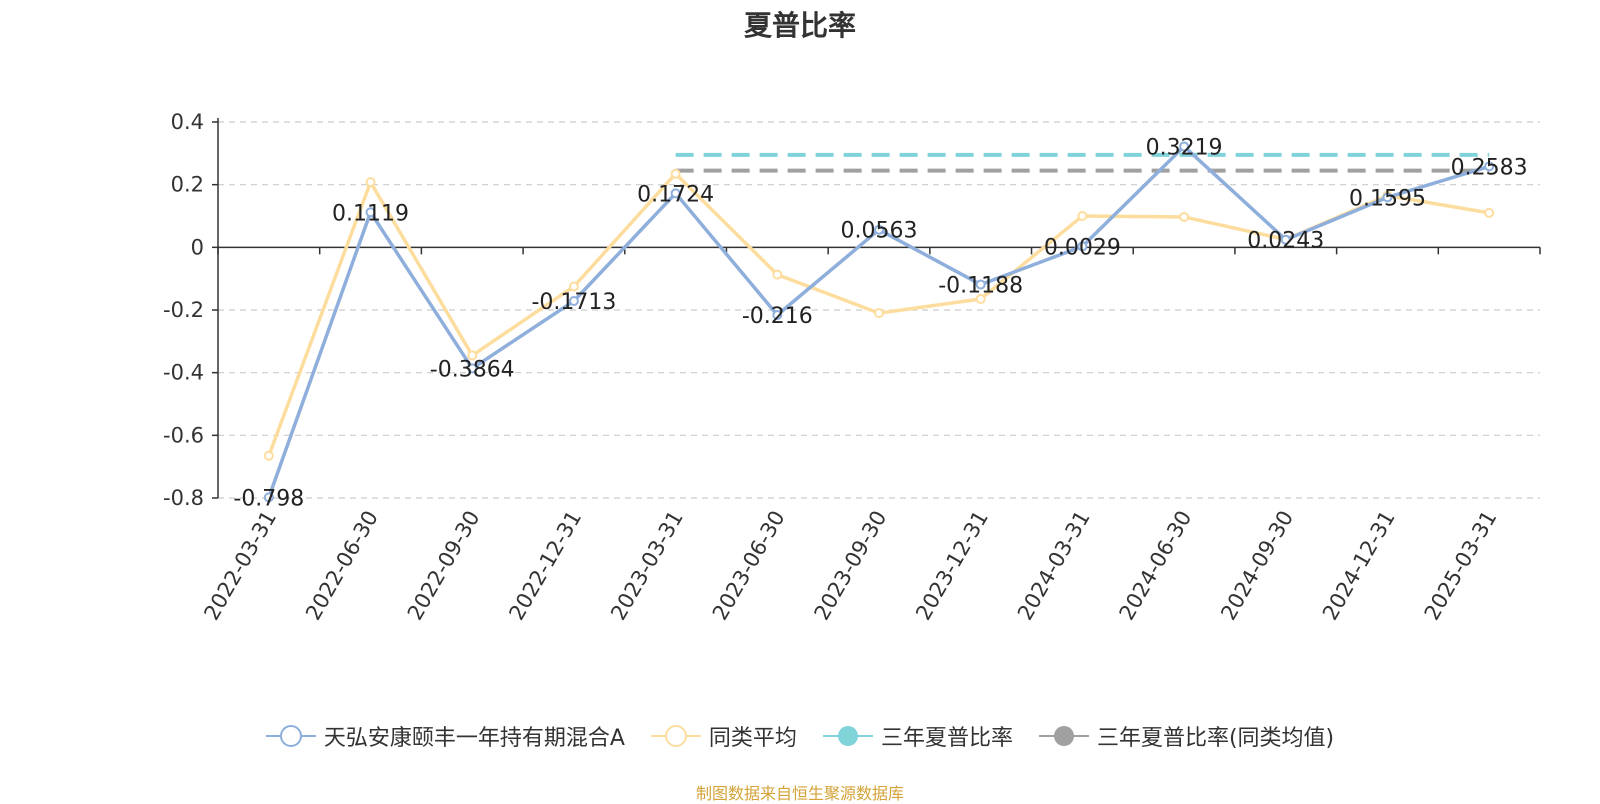  Describe the element at coordinates (1257, 566) in the screenshot. I see `x-tick-label-10: 2024-09-30` at that location.